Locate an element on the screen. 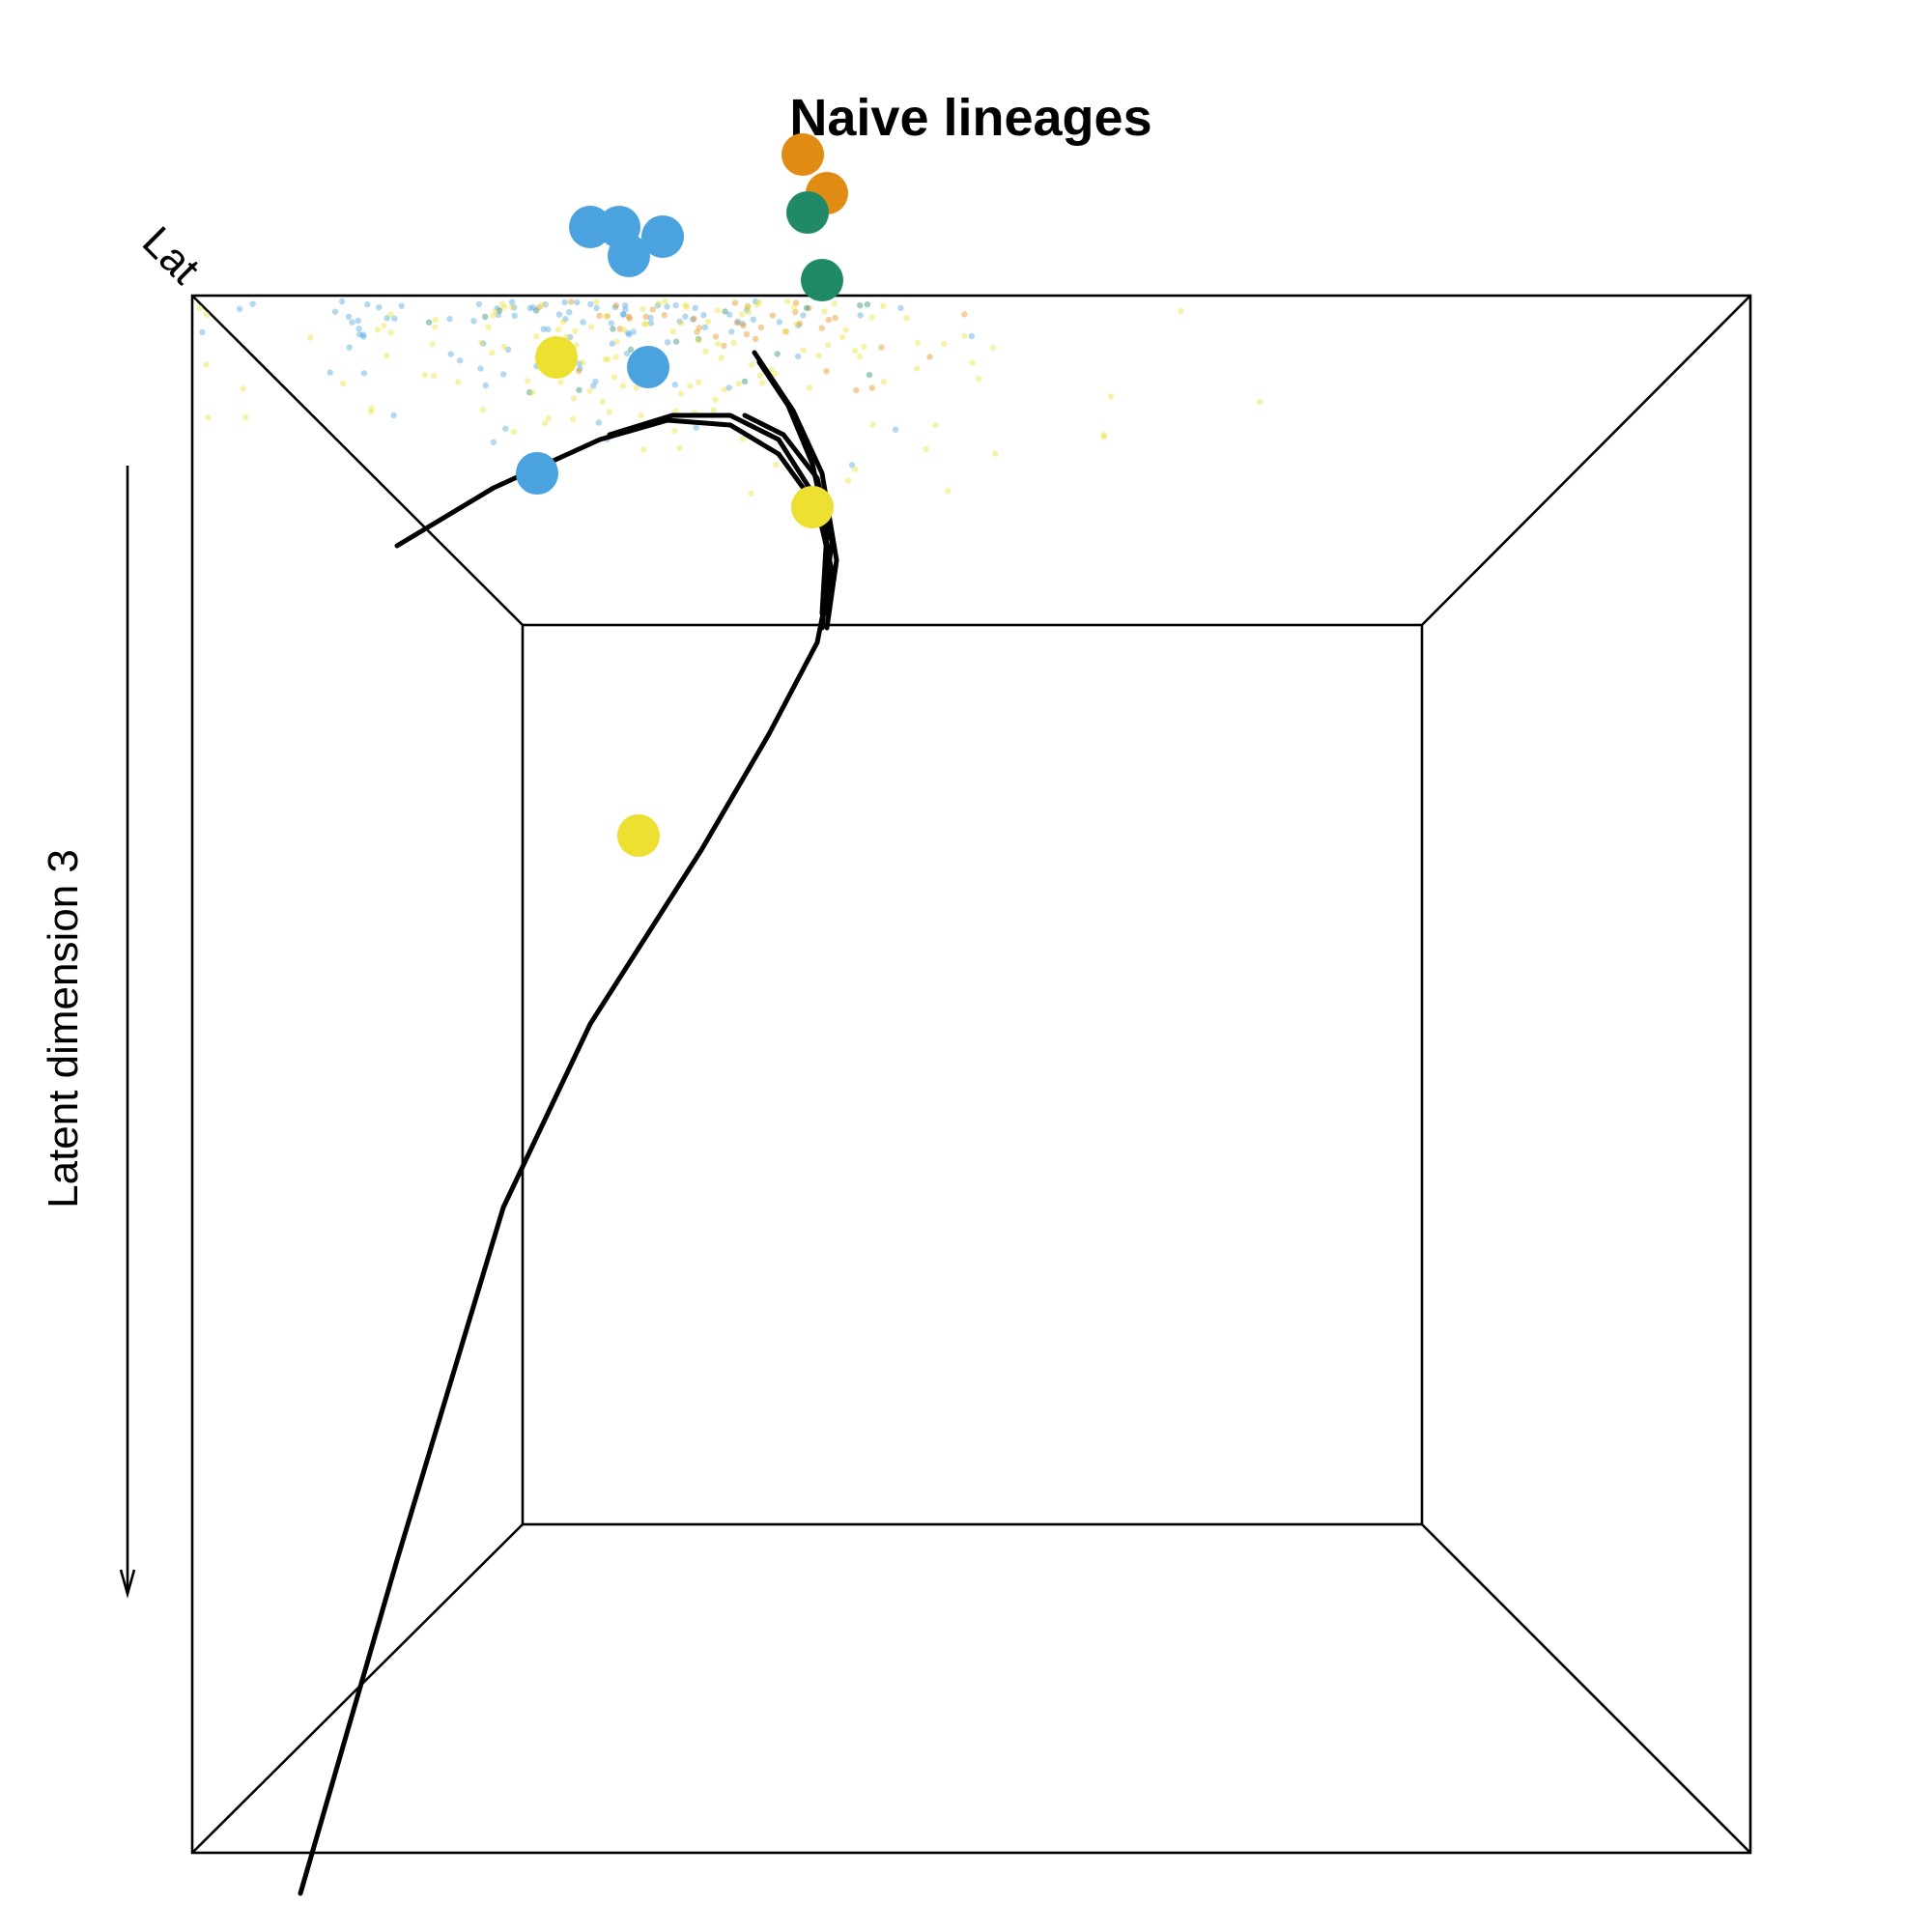 Image resolution: width=1932 pixels, height=1932 pixels. box-edge-top-right is located at coordinates (1586, 460).